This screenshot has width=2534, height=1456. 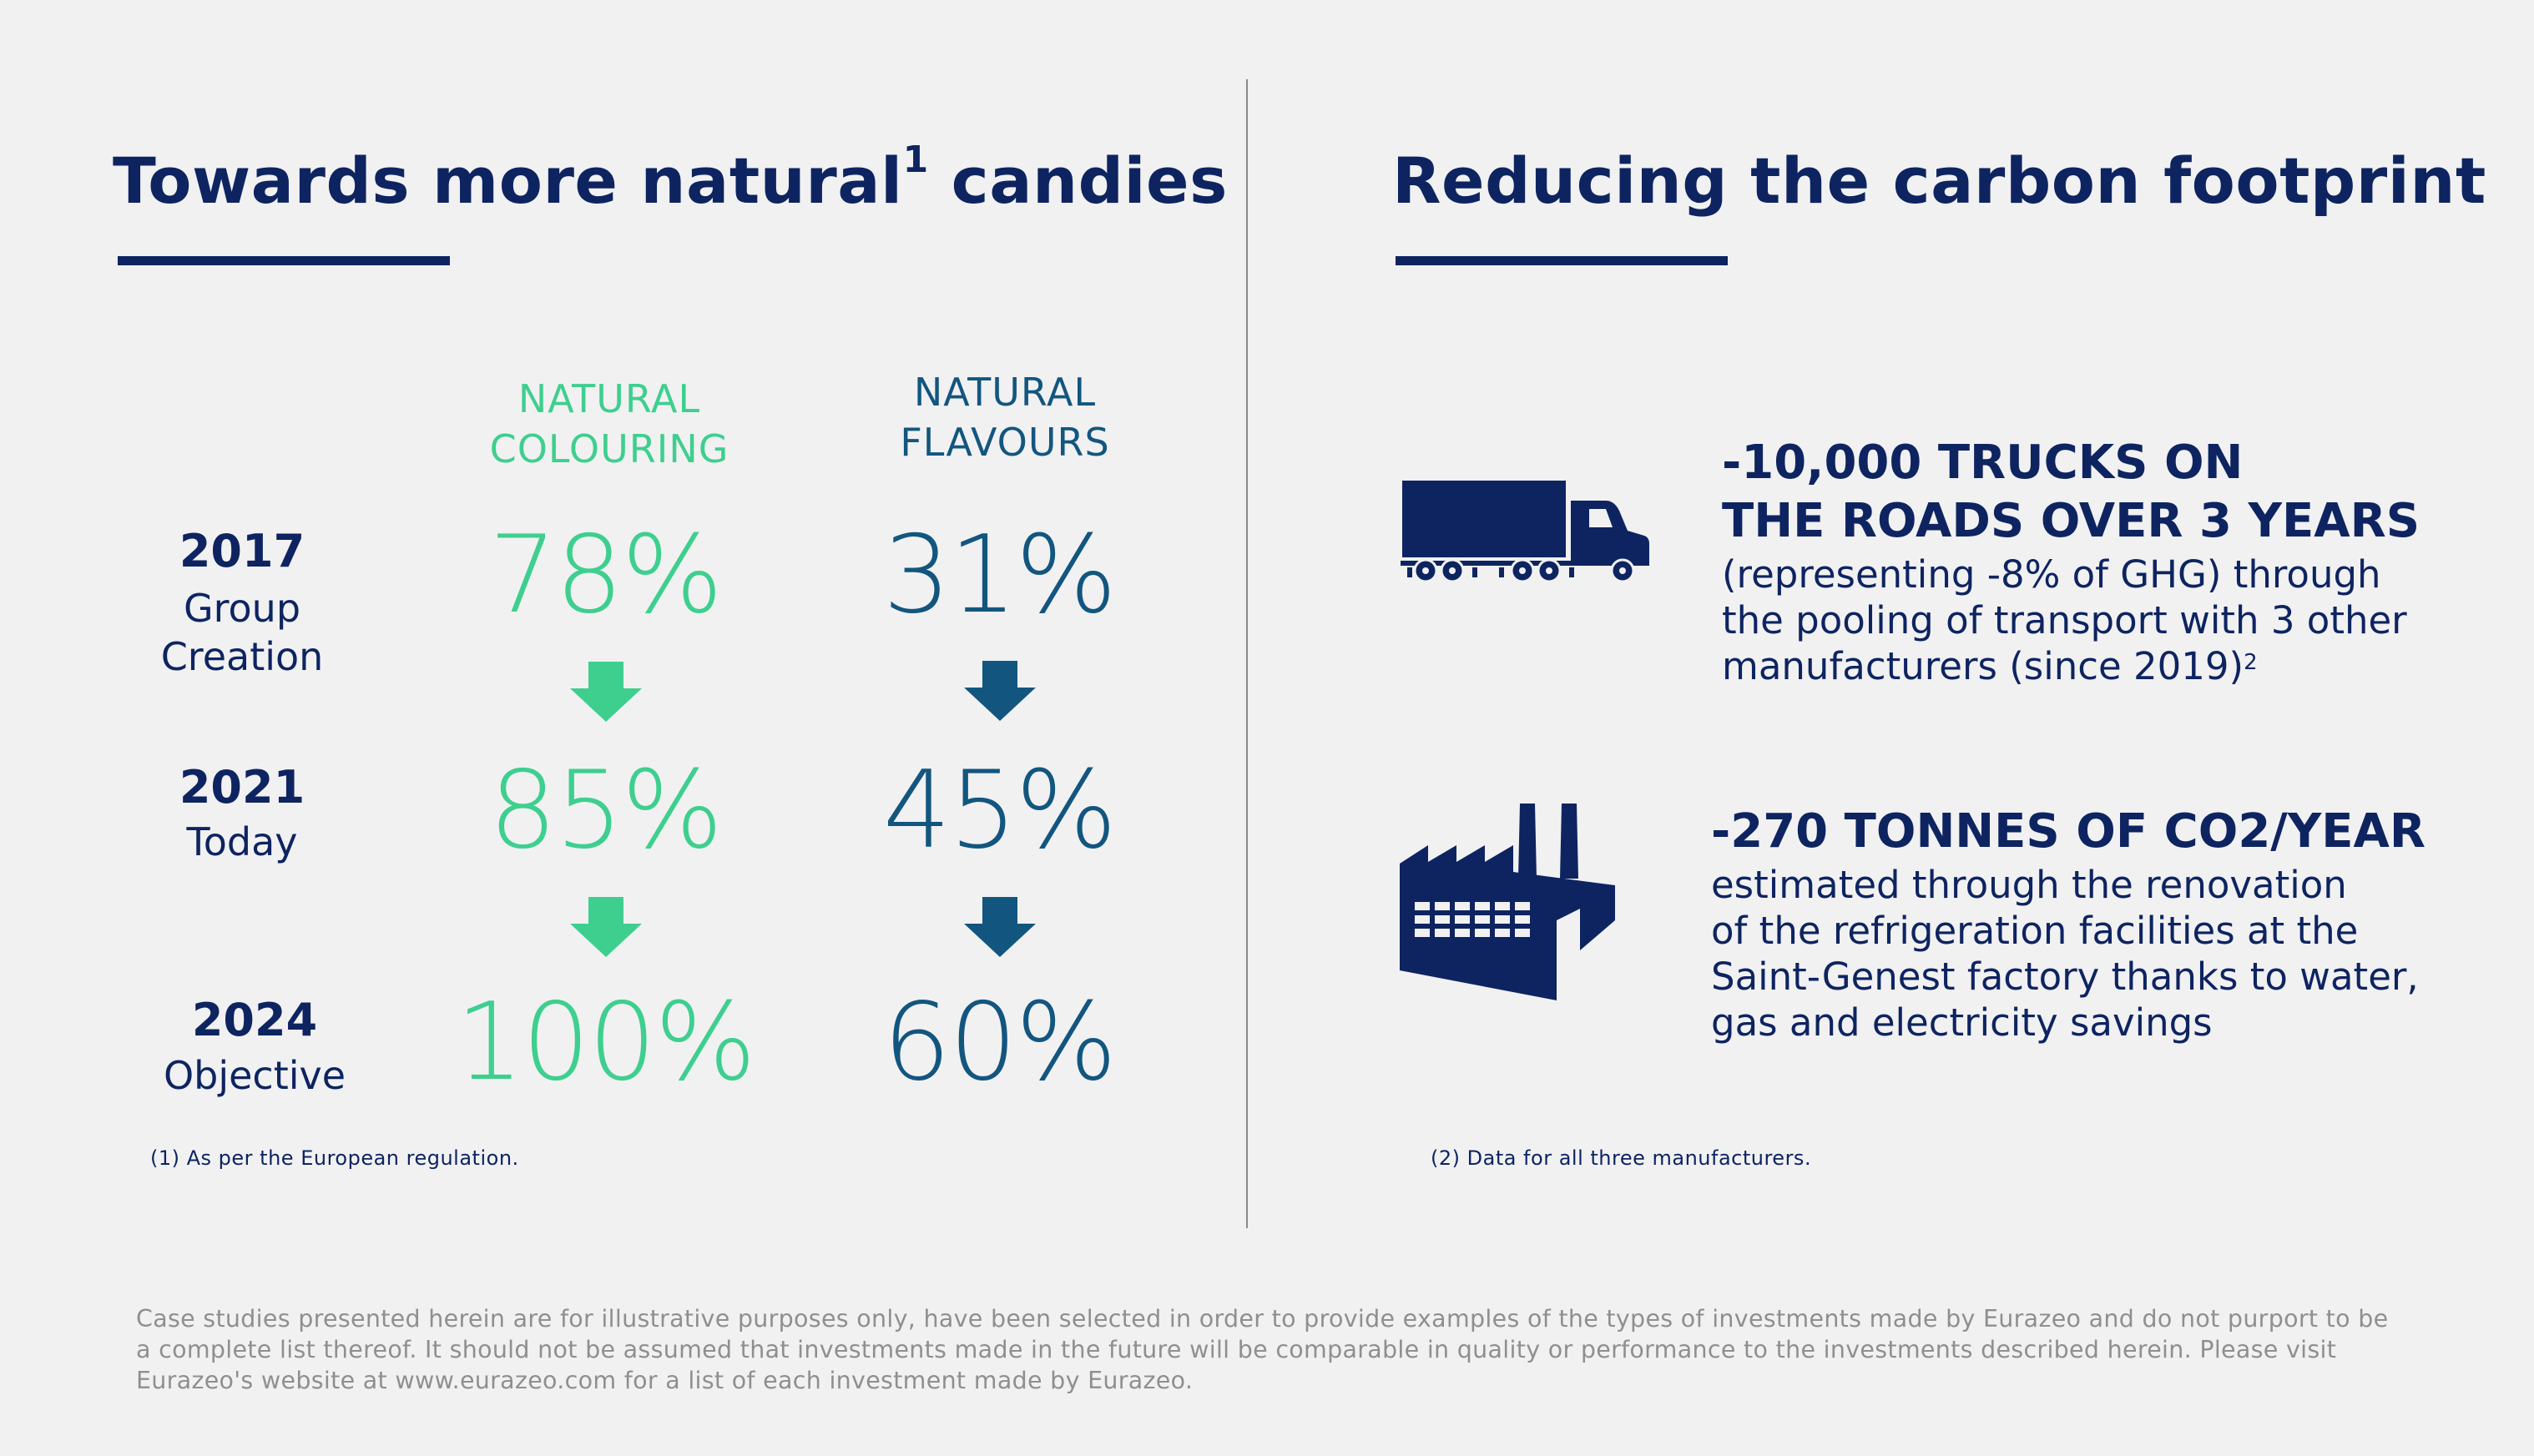 I want to click on truck-heading-line2: THE ROADS OVER 3 YEARS, so click(x=2071, y=521).